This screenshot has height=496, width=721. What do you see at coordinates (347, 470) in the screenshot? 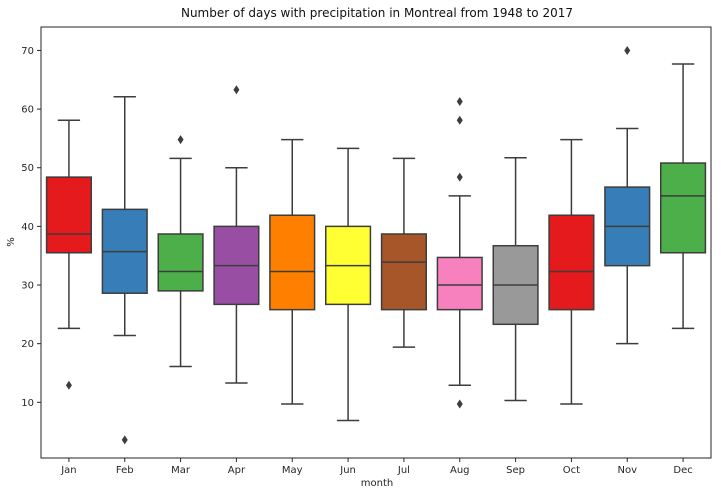
I see `x-tick-label: Jun` at bounding box center [347, 470].